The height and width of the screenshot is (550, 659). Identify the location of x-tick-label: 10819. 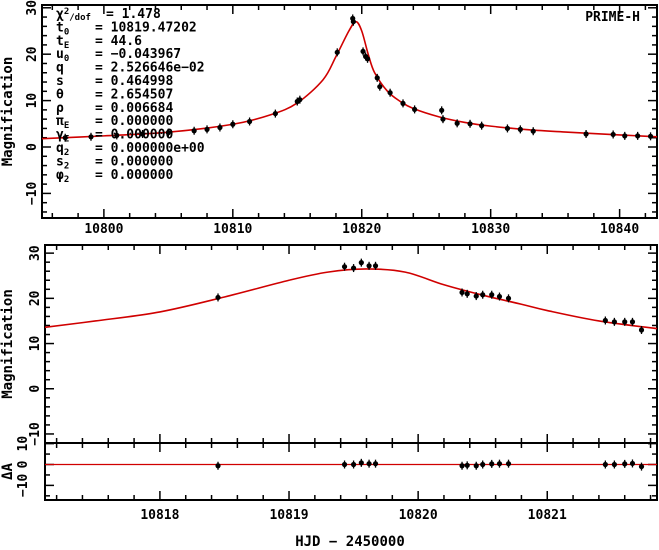
(288, 515).